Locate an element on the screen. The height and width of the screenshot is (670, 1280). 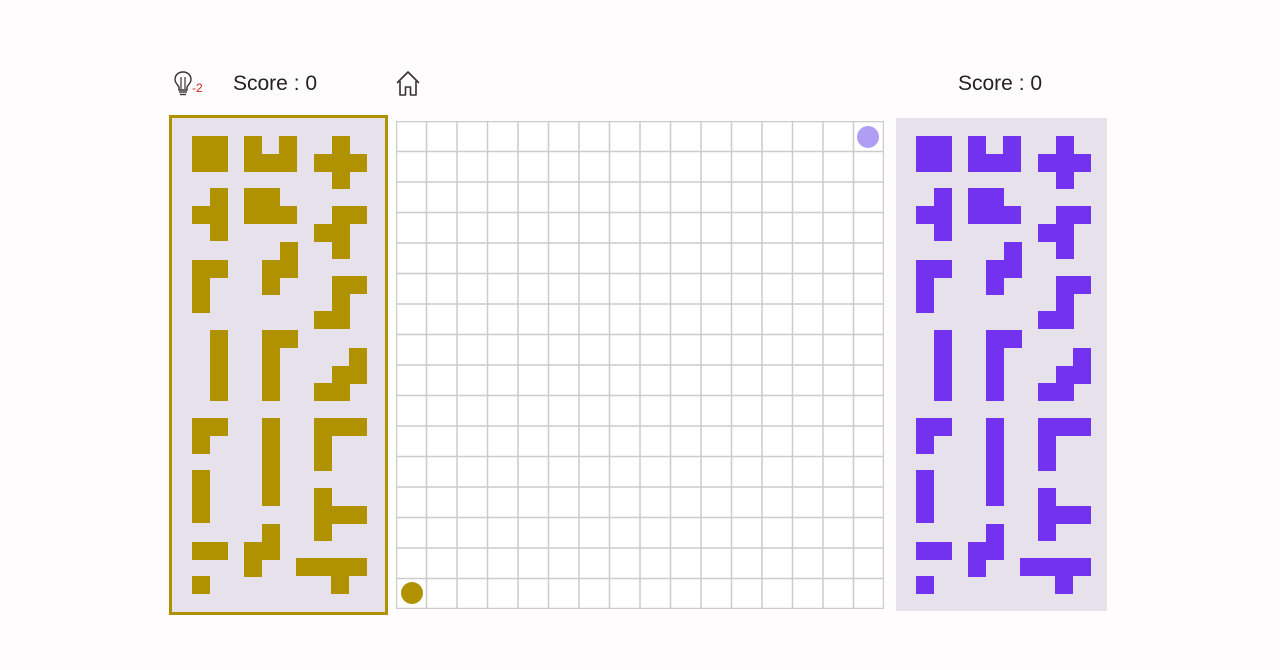
home-icon is located at coordinates (408, 83).